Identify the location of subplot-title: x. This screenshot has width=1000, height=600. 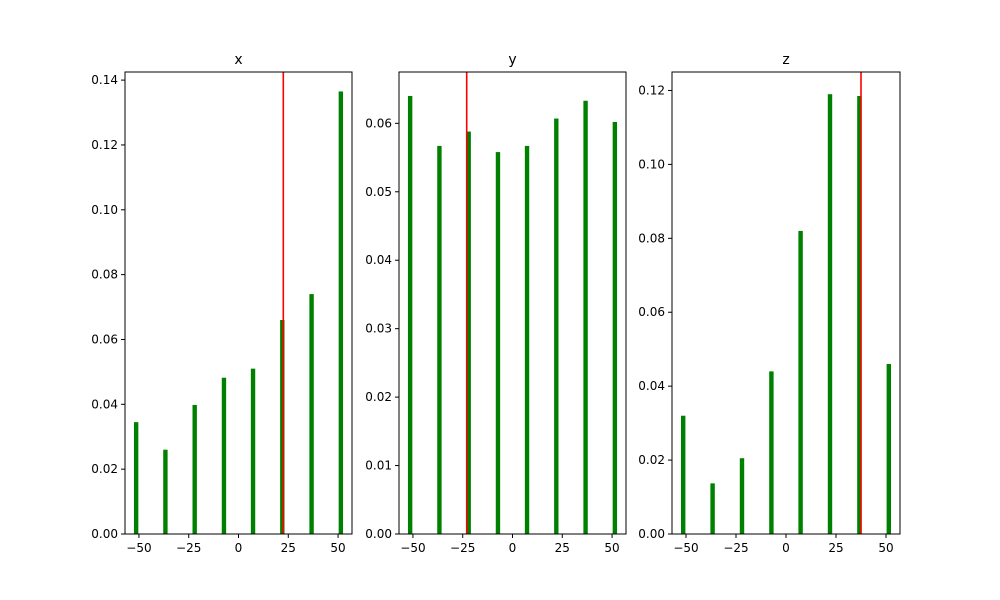
(238, 60).